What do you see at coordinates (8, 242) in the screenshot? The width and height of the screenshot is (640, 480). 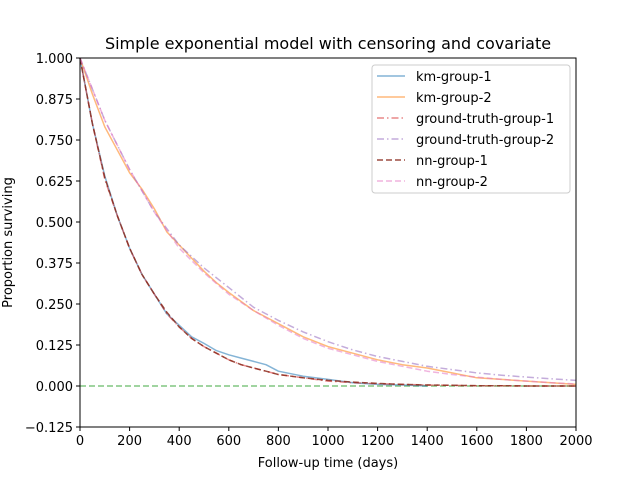 I see `y-axis-label: Proportion surviving` at bounding box center [8, 242].